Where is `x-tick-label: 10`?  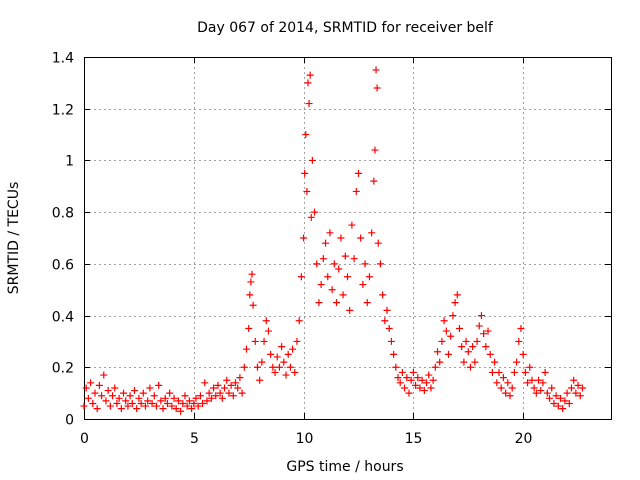
x-tick-label: 10 is located at coordinates (305, 439).